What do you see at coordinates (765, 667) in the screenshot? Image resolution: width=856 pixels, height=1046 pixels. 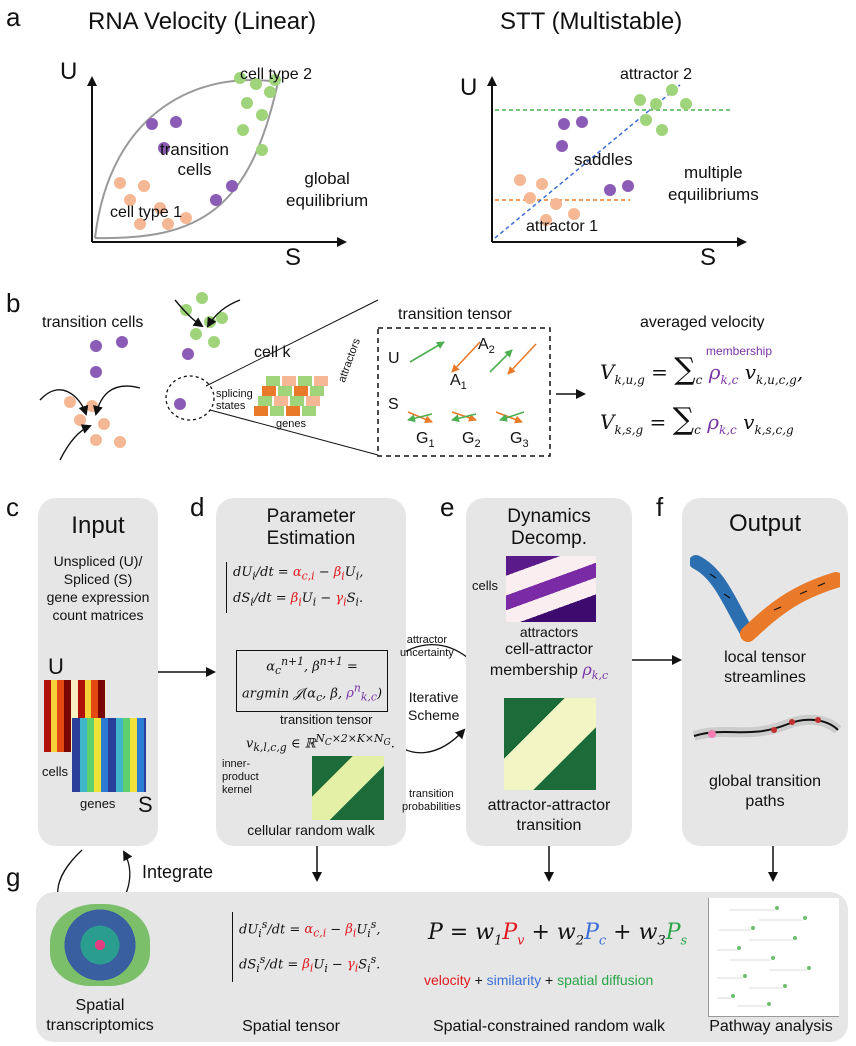 I see `label-local-streamlines: local tensor streamlines` at bounding box center [765, 667].